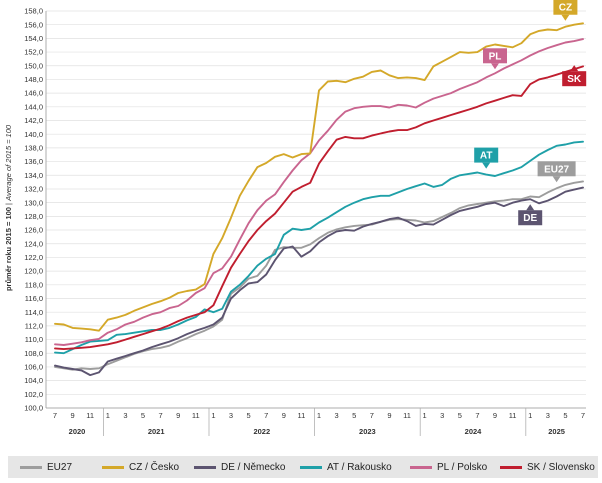 This screenshot has height=483, width=602. What do you see at coordinates (239, 467) in the screenshot?
I see `legend-item-de: DE / Německo` at bounding box center [239, 467].